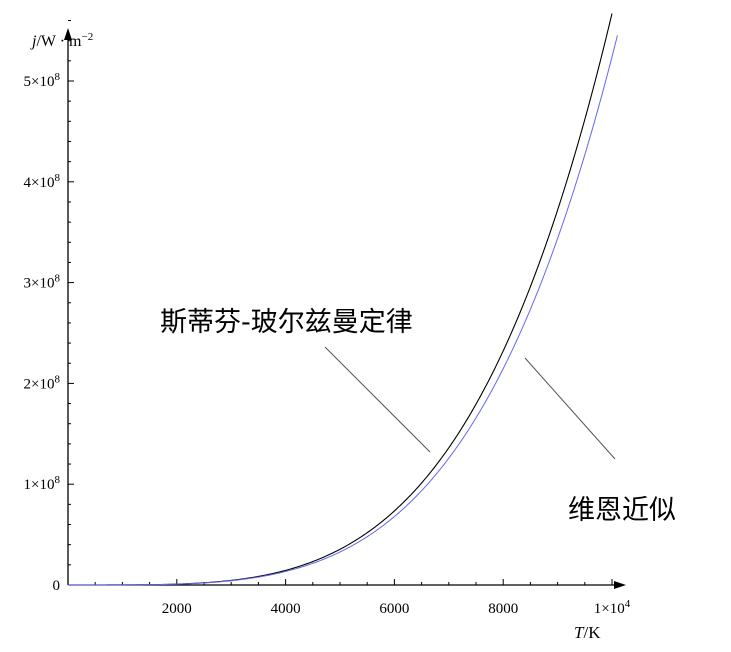 The height and width of the screenshot is (652, 731). Describe the element at coordinates (57, 586) in the screenshot. I see `y-tick-label: 0` at that location.